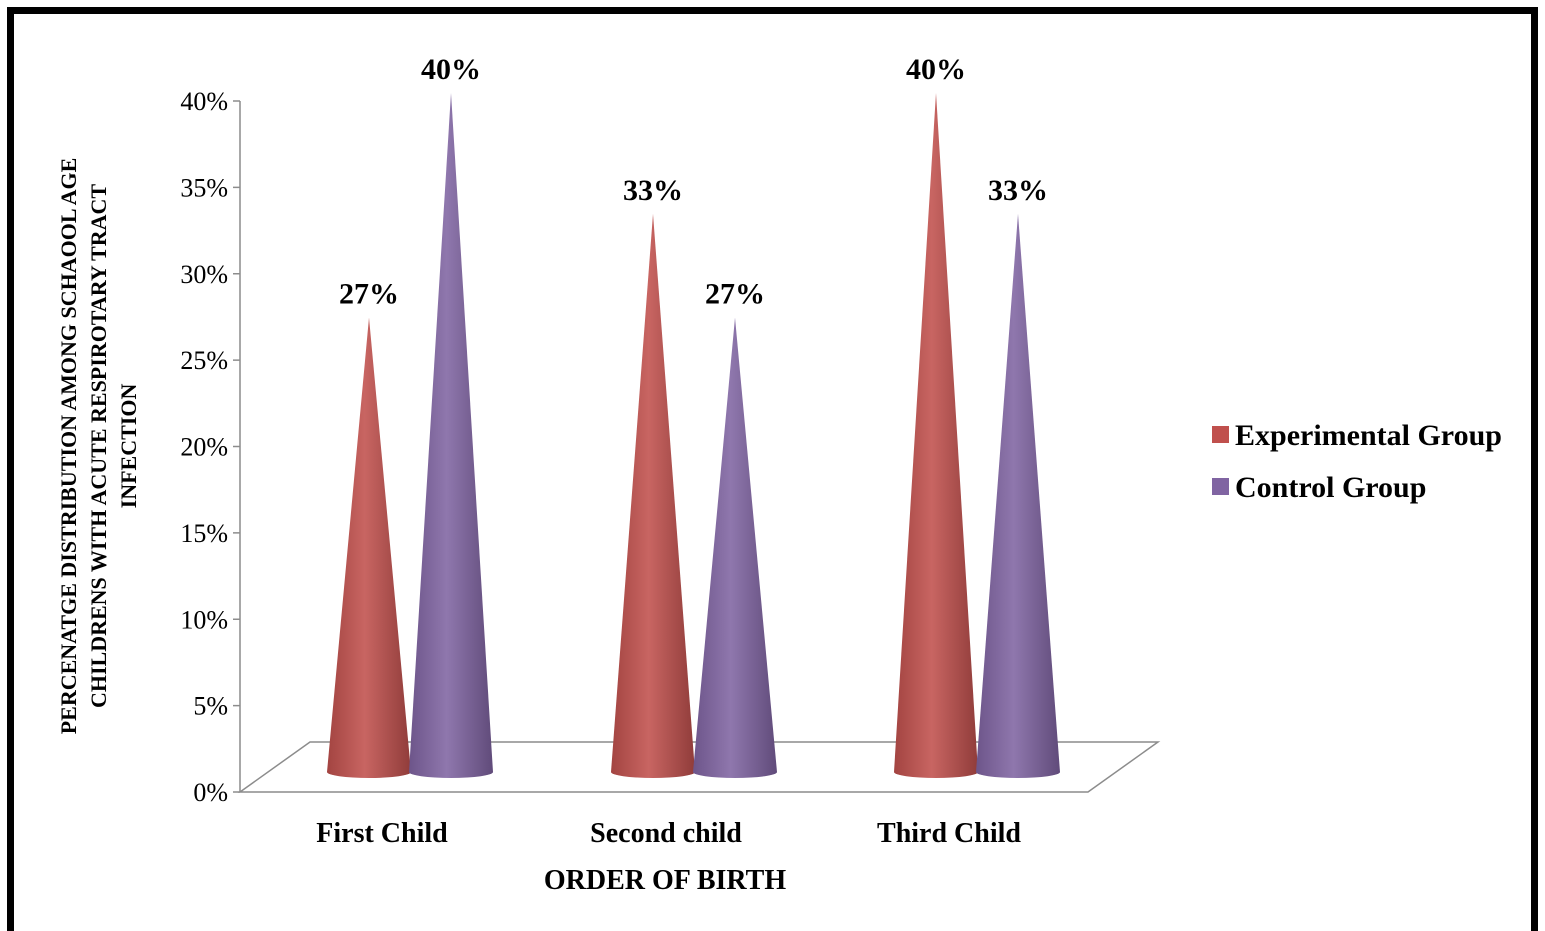 The image size is (1545, 931). Describe the element at coordinates (128, 446) in the screenshot. I see `y-axis-title-line: INFECTION` at that location.